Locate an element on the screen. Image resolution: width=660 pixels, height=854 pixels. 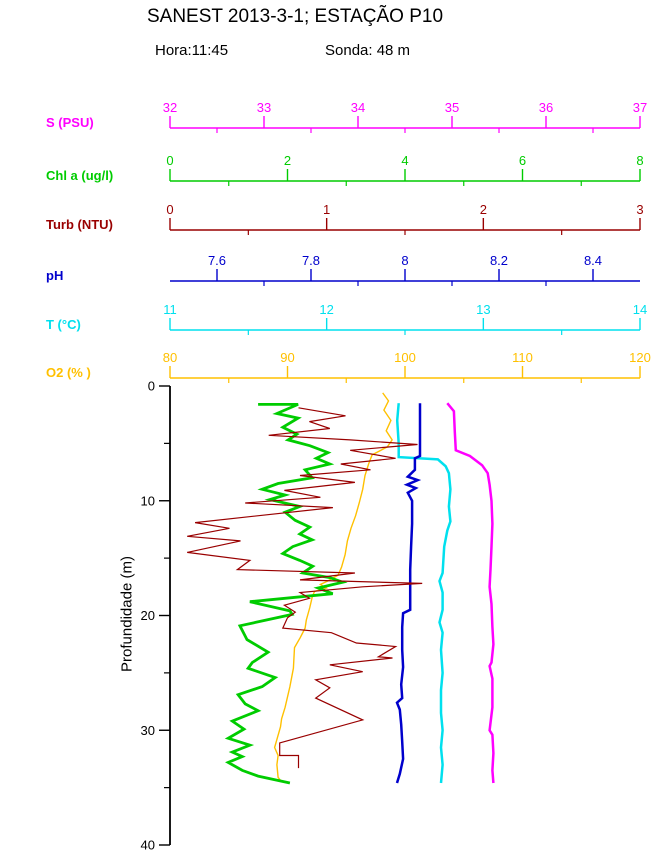
axis-O2: 80 90 100 110 120 is located at coordinates (407, 366).